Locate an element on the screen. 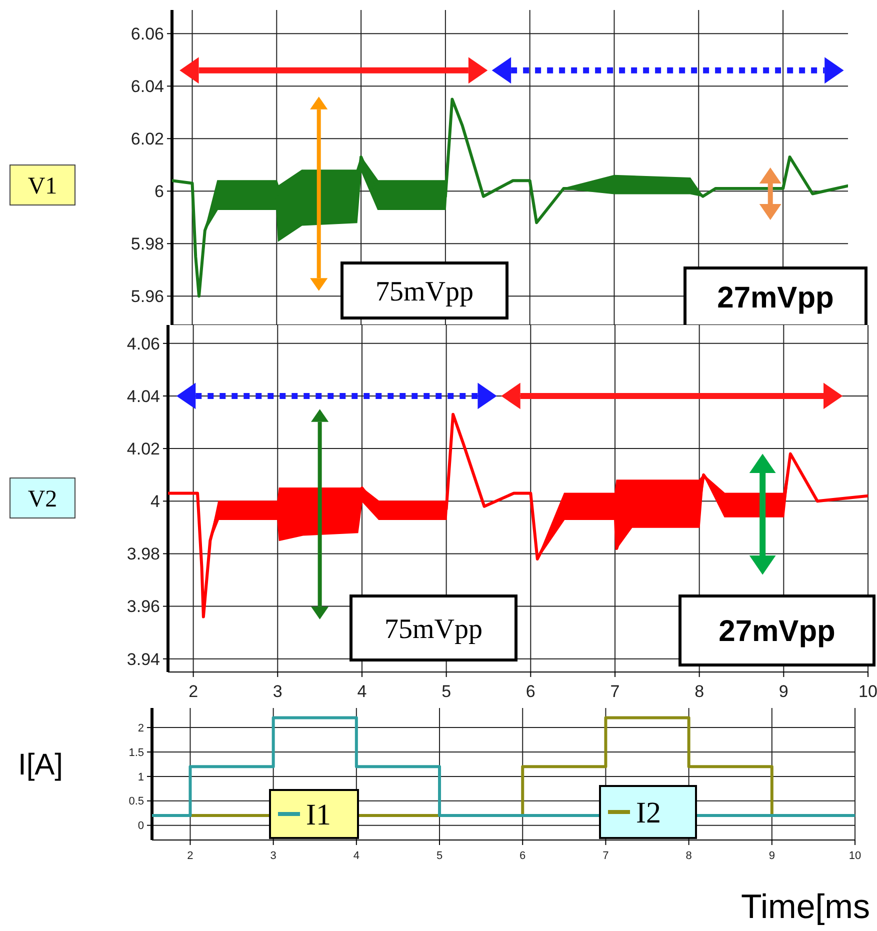 The width and height of the screenshot is (877, 931). y-tick-label: 4.02 is located at coordinates (143, 449).